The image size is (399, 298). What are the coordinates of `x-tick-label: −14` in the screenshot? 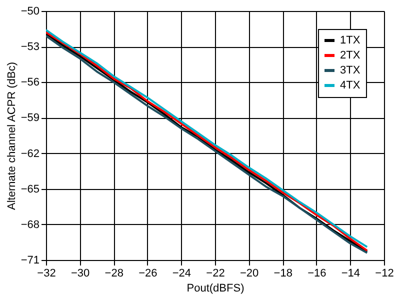 It's located at (350, 274).